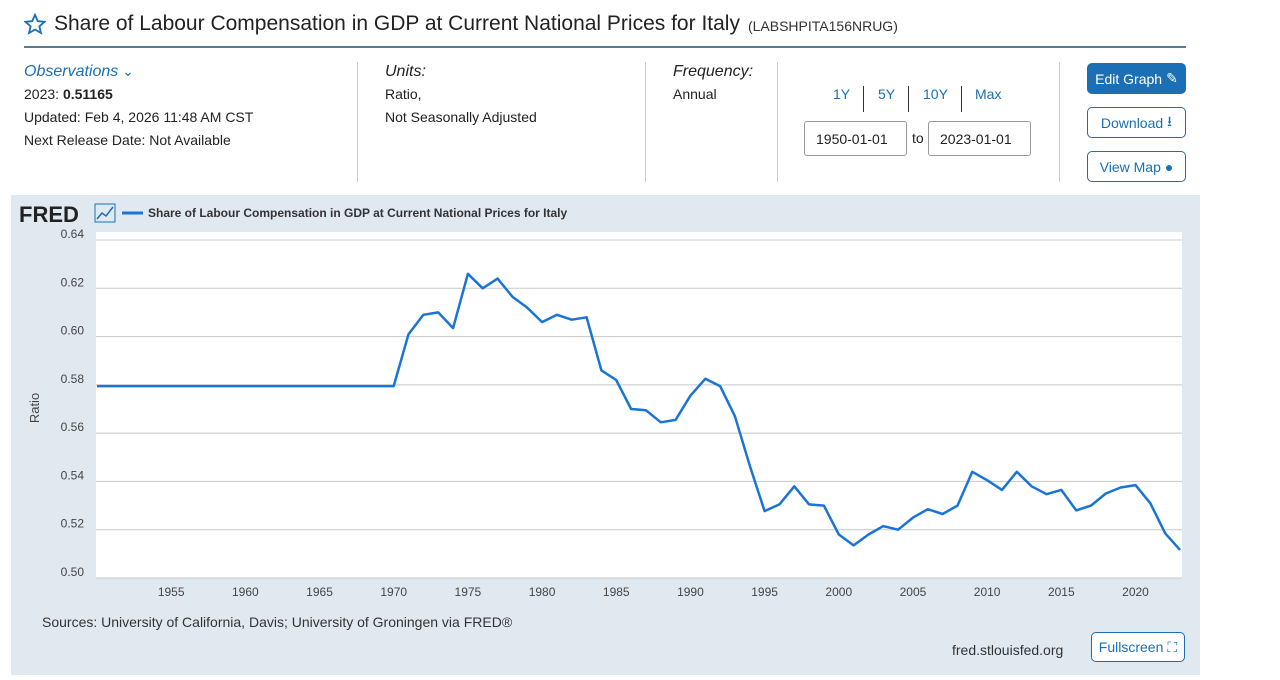  What do you see at coordinates (1007, 650) in the screenshot?
I see `site-link: fred.stlouisfed.org` at bounding box center [1007, 650].